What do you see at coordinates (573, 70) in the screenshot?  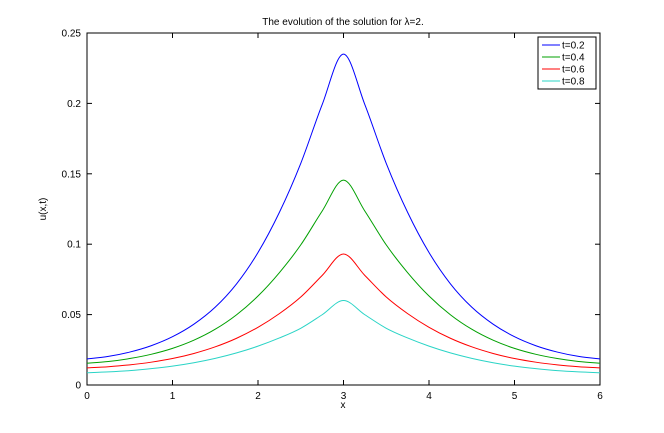 I see `legend-label: t=0.6` at bounding box center [573, 70].